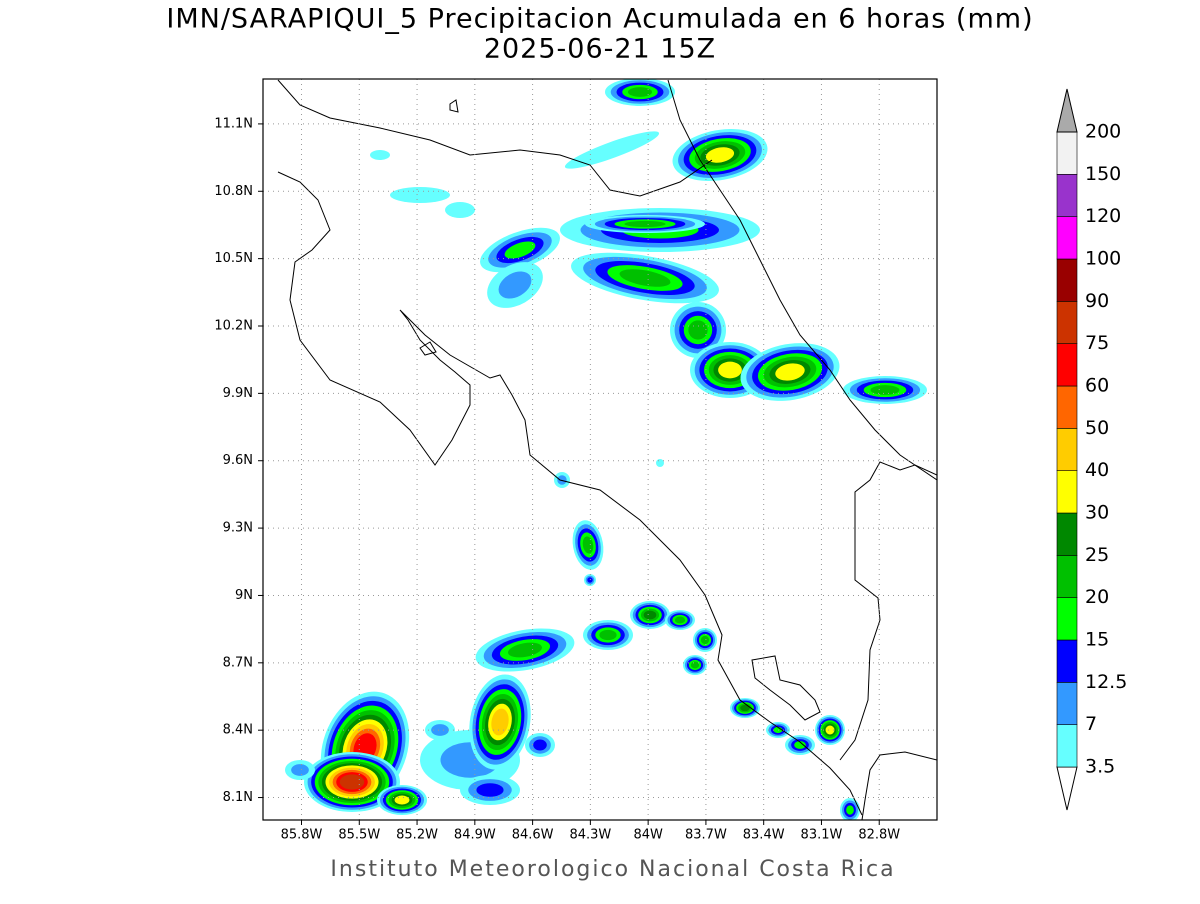 This screenshot has height=904, width=1200. I want to click on colorbar-under, so click(1067, 788).